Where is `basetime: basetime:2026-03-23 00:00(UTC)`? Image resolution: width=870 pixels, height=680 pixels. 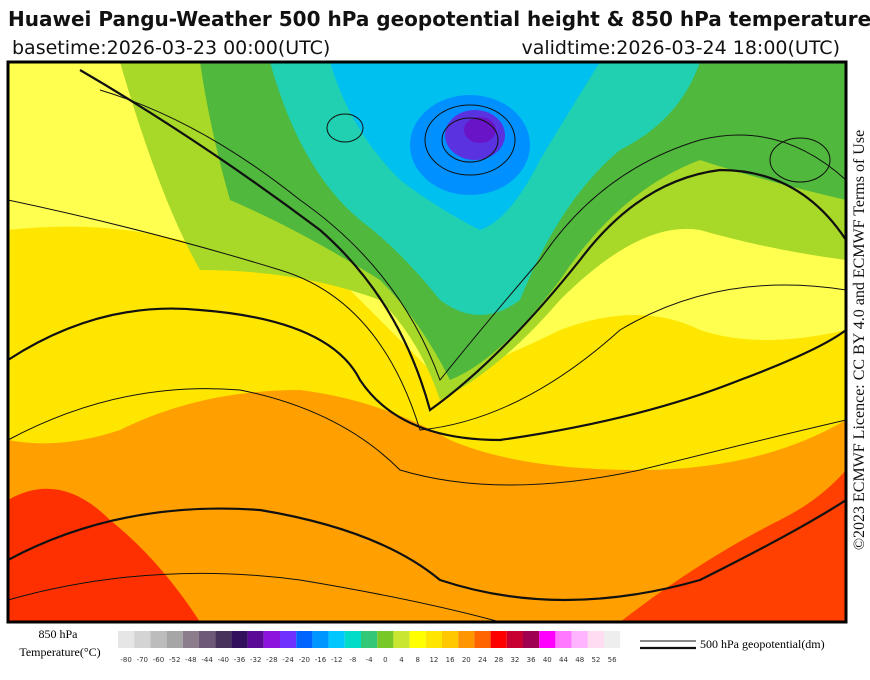 basetime: basetime:2026-03-23 00:00(UTC) is located at coordinates (171, 48).